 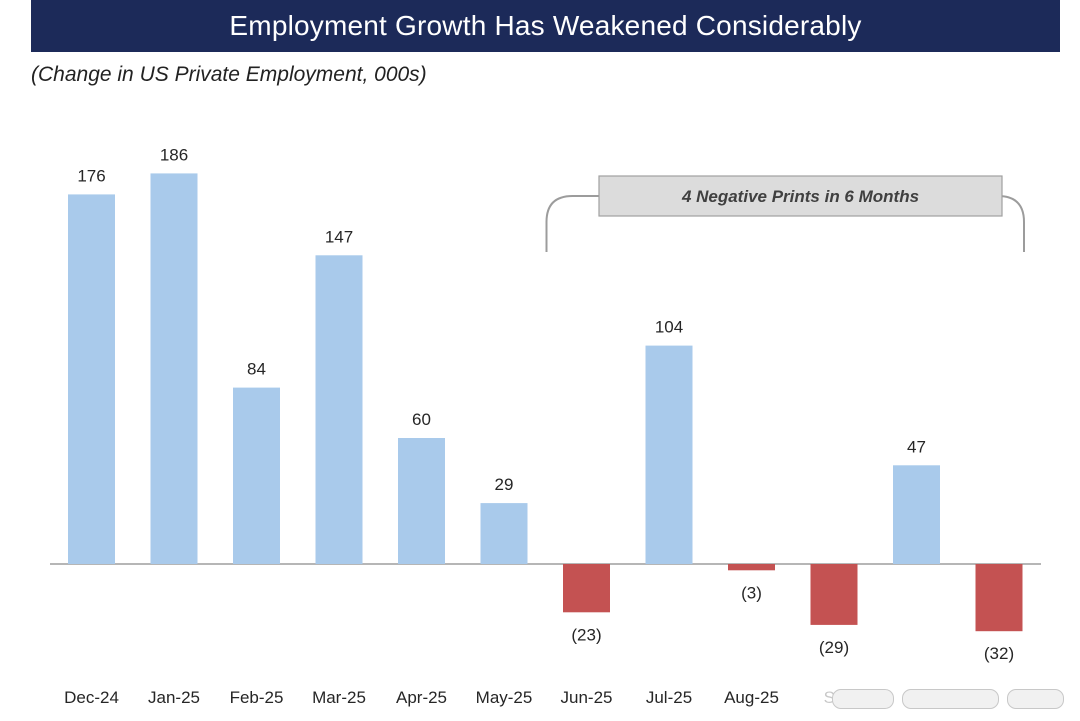 I want to click on x-tick-label: Aug-25, so click(x=751, y=697).